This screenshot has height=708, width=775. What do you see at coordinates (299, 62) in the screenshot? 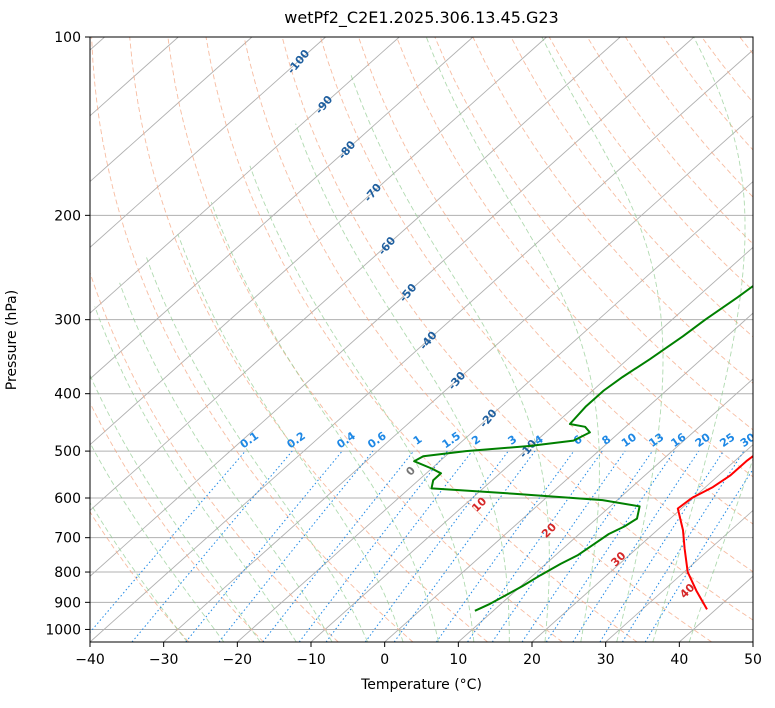
I see `dry-adiabat-label: -100` at bounding box center [299, 62].